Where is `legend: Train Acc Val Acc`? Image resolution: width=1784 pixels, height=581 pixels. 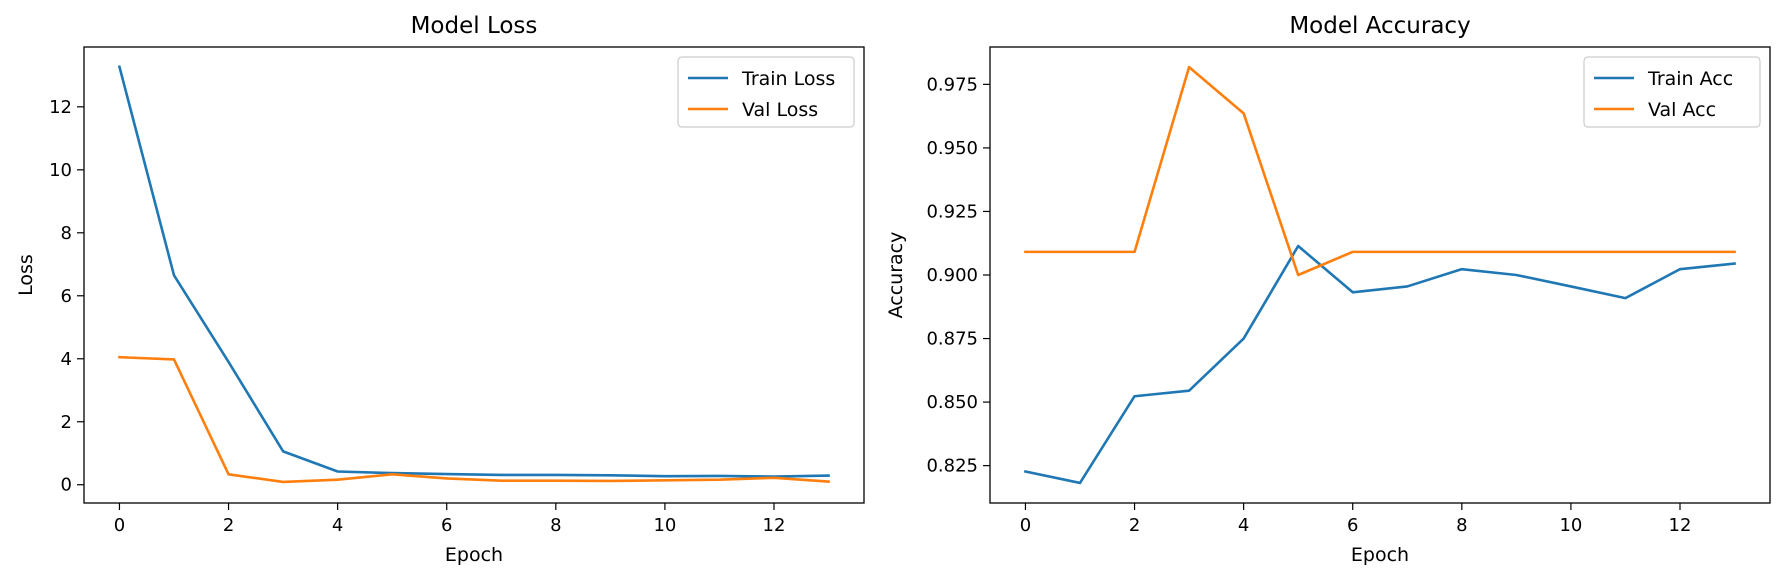
legend: Train Acc Val Acc is located at coordinates (1672, 92).